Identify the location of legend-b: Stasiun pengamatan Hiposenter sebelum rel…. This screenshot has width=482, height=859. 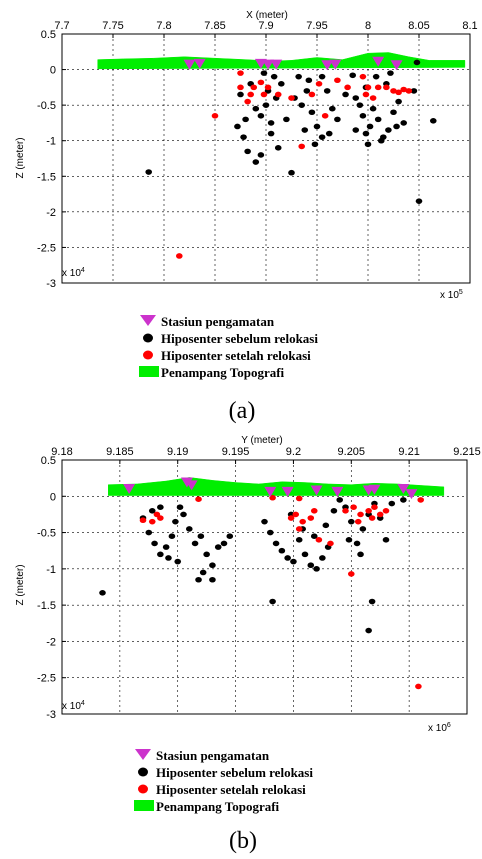
(223, 781).